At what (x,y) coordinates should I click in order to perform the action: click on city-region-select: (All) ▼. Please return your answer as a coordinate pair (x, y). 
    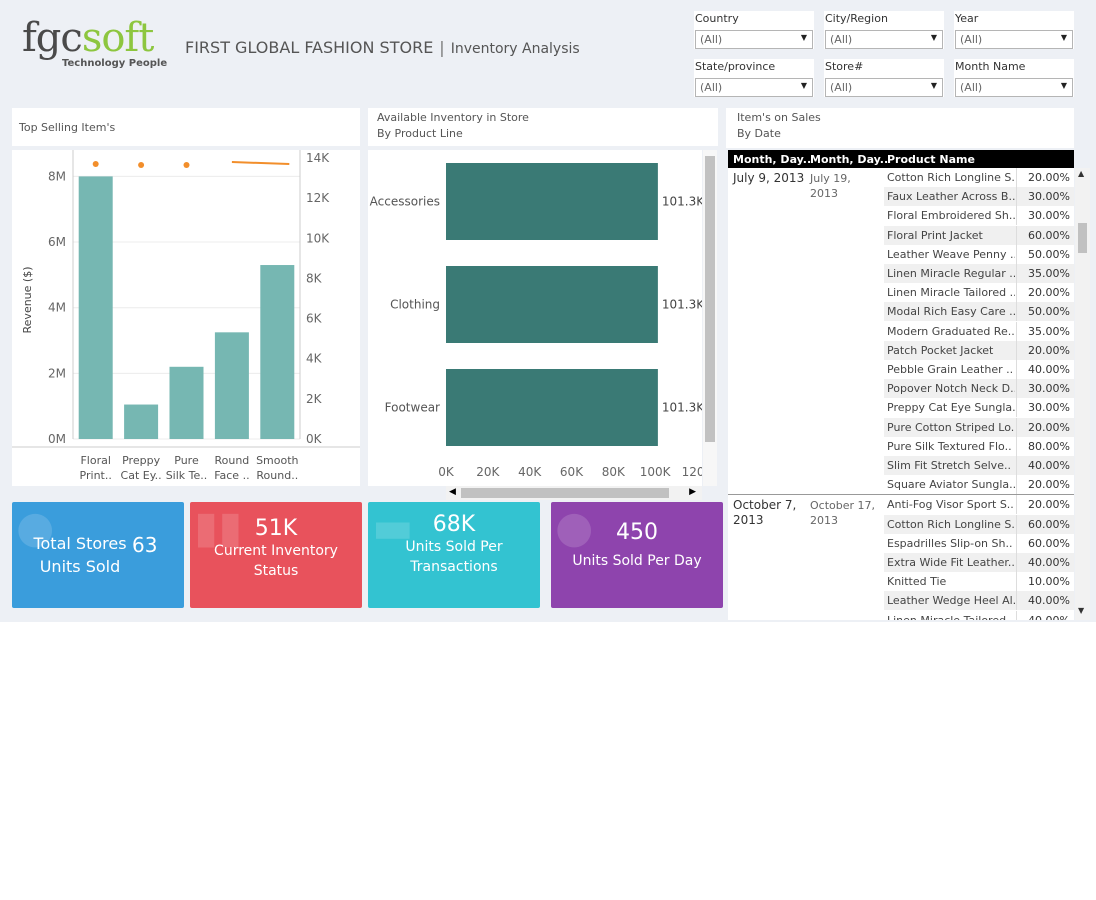
    Looking at the image, I should click on (884, 39).